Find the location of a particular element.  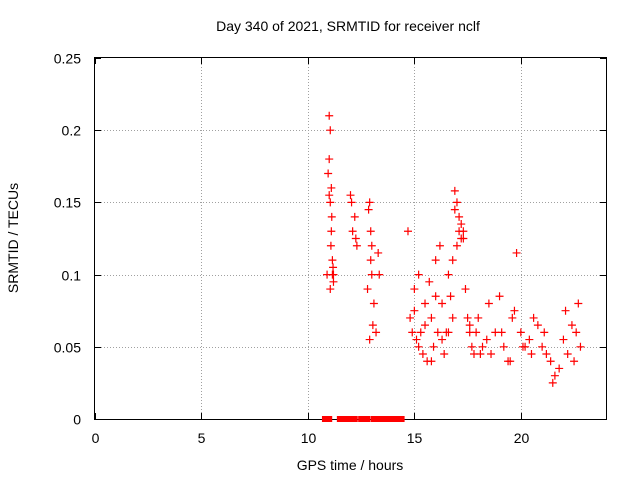

x-tick-label: 20 is located at coordinates (522, 438).